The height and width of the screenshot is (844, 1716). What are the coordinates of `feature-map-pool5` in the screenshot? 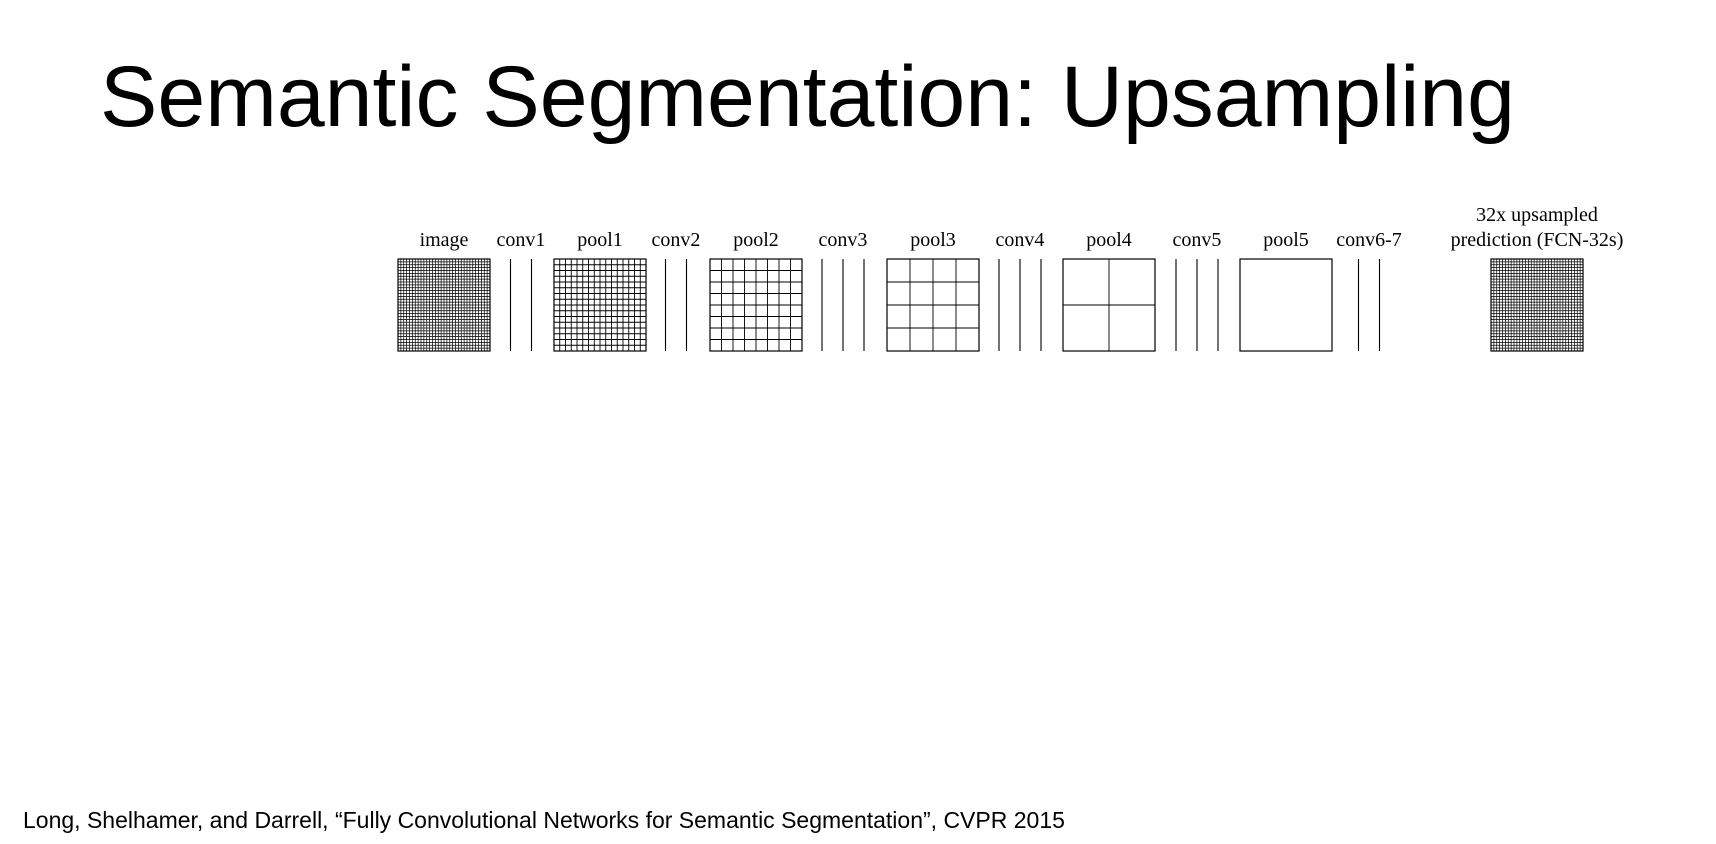 It's located at (1286, 305).